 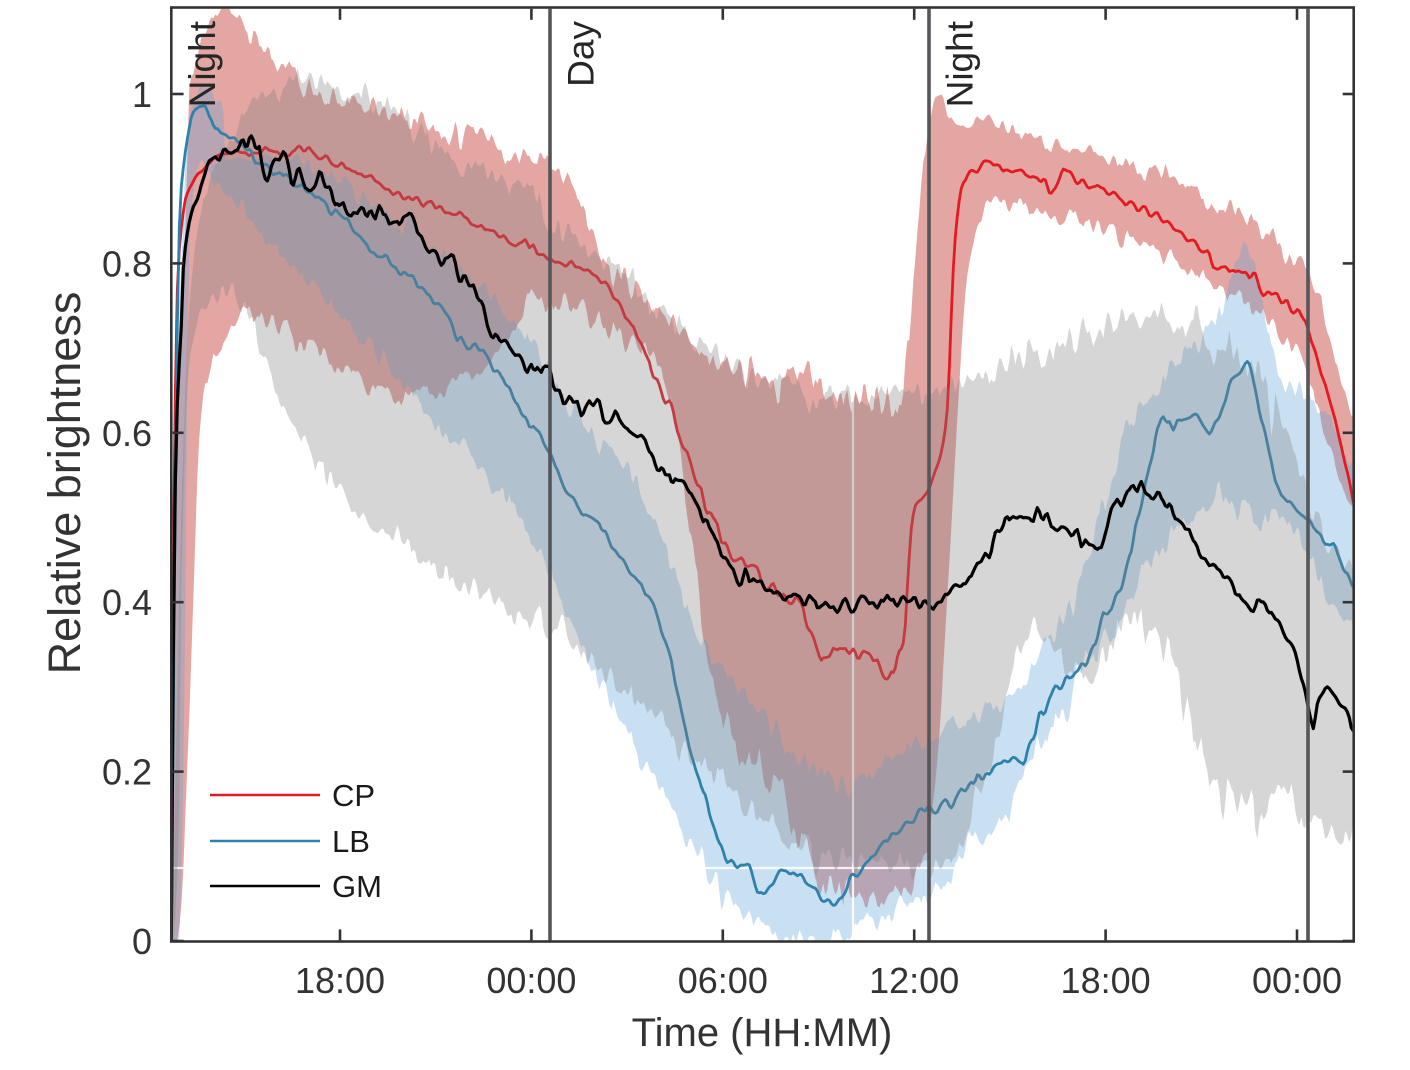 What do you see at coordinates (353, 795) in the screenshot?
I see `svg-text: CP` at bounding box center [353, 795].